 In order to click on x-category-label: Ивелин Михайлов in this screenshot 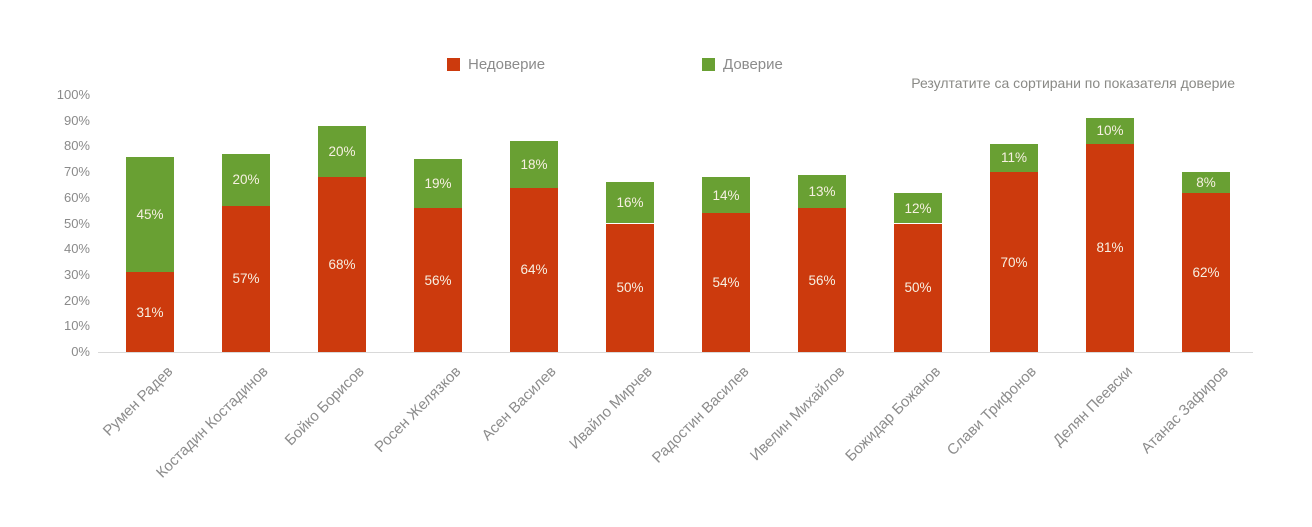, I will do `click(797, 414)`.